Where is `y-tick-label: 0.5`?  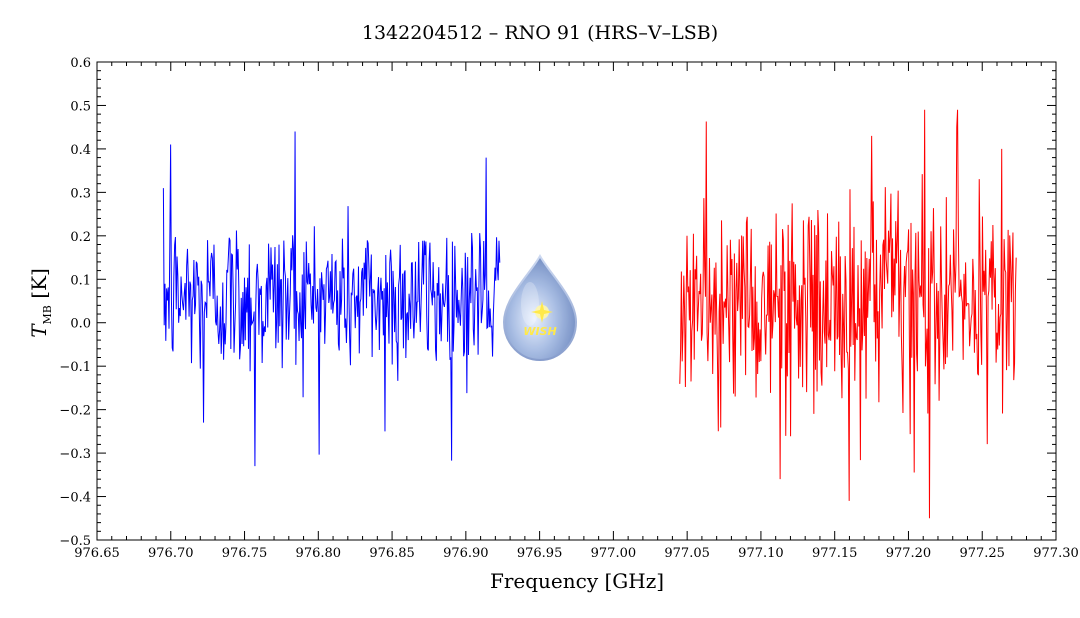 y-tick-label: 0.5 is located at coordinates (80, 106).